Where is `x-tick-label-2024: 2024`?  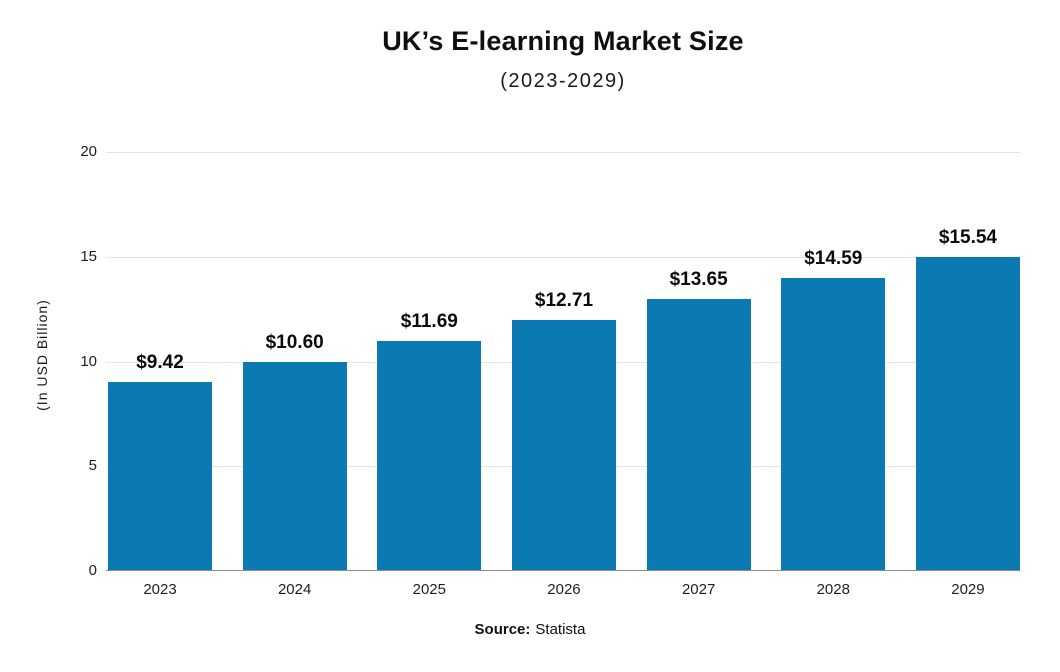
x-tick-label-2024: 2024 is located at coordinates (294, 589).